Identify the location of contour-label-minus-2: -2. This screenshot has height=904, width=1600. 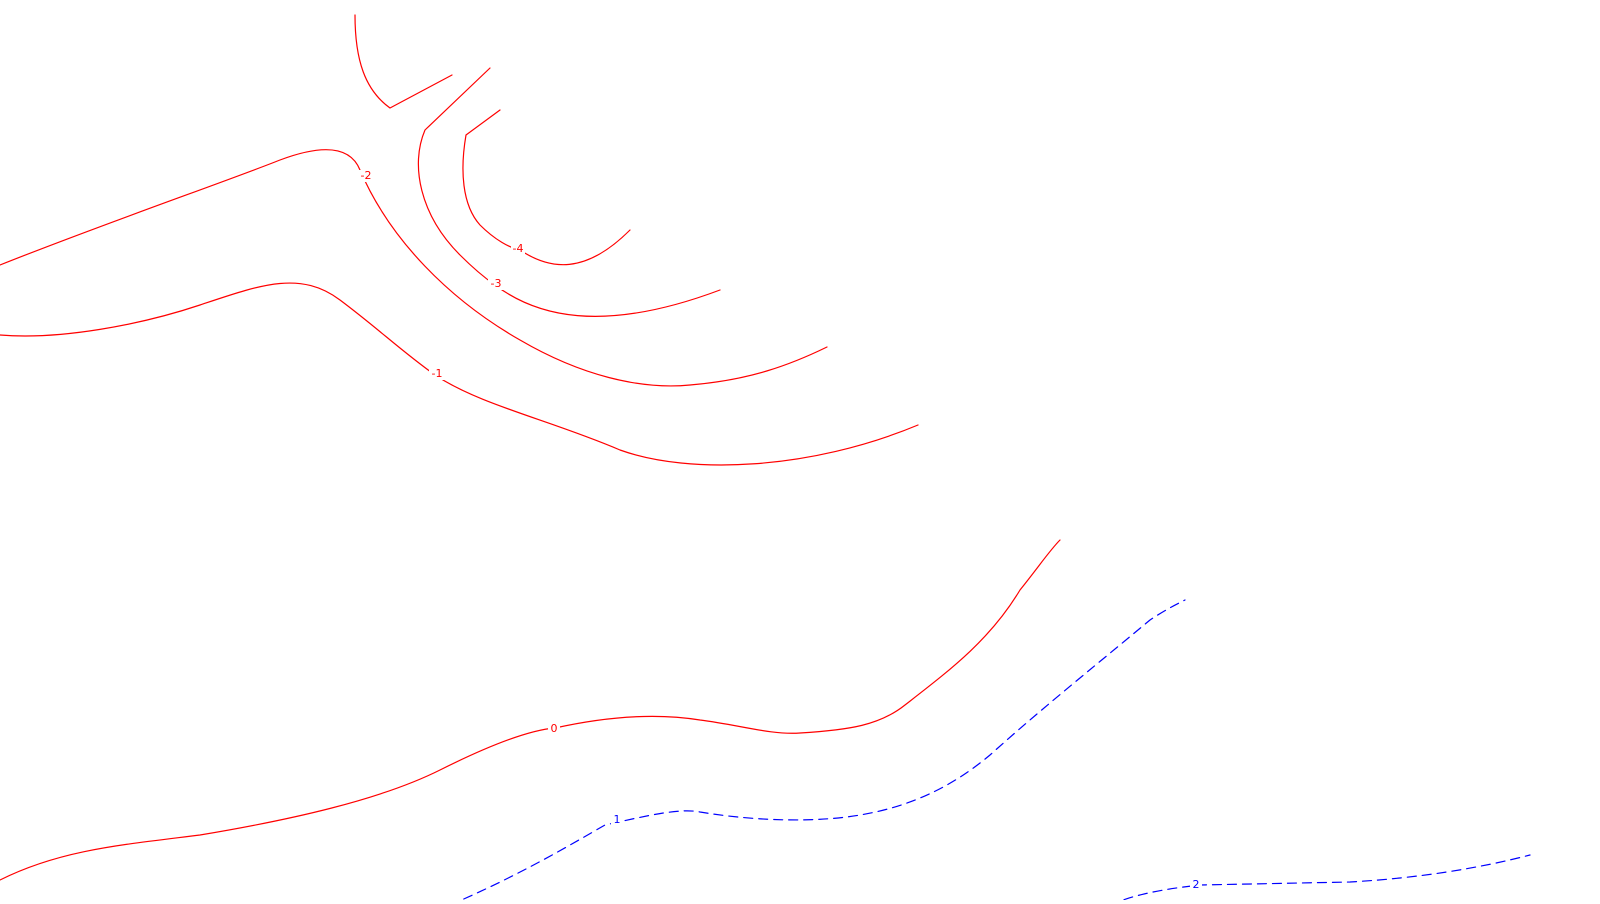
(366, 175).